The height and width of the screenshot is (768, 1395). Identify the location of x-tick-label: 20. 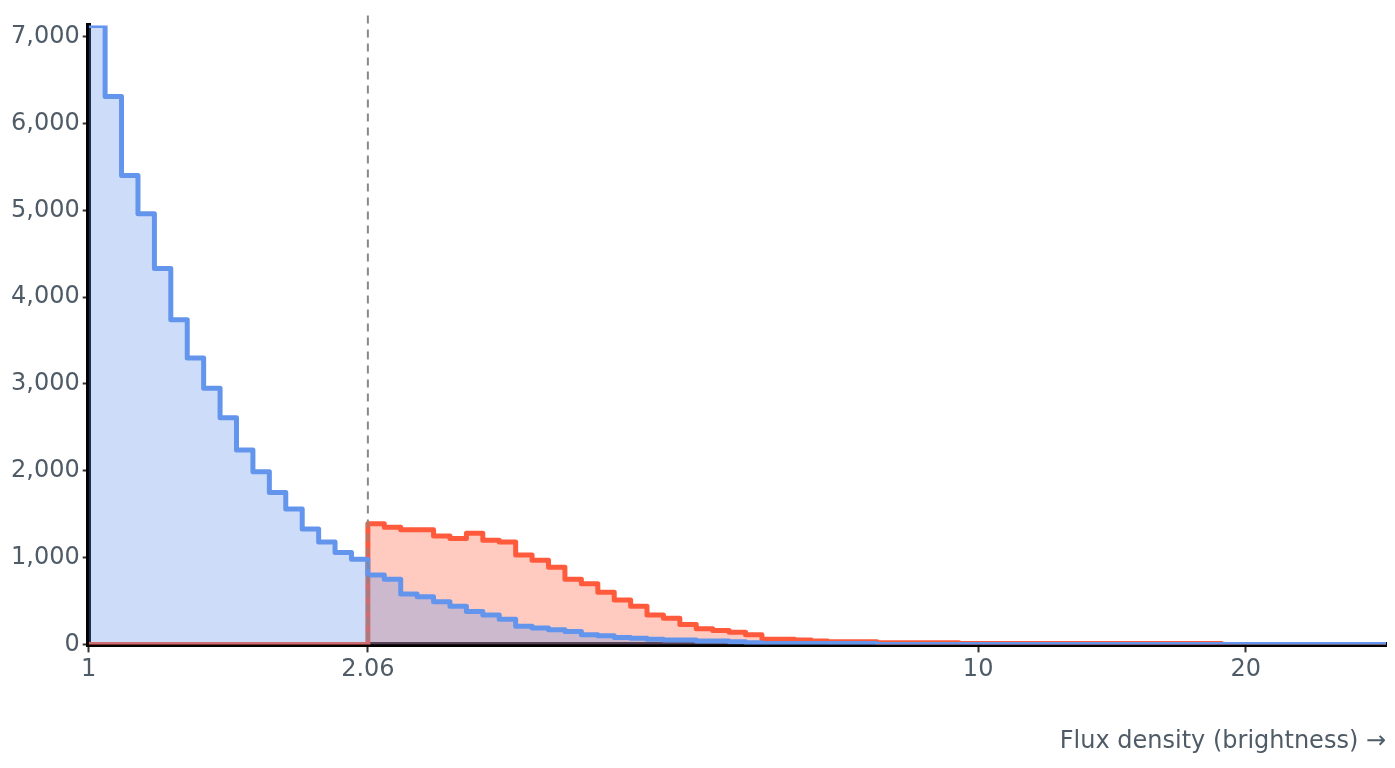
(1246, 668).